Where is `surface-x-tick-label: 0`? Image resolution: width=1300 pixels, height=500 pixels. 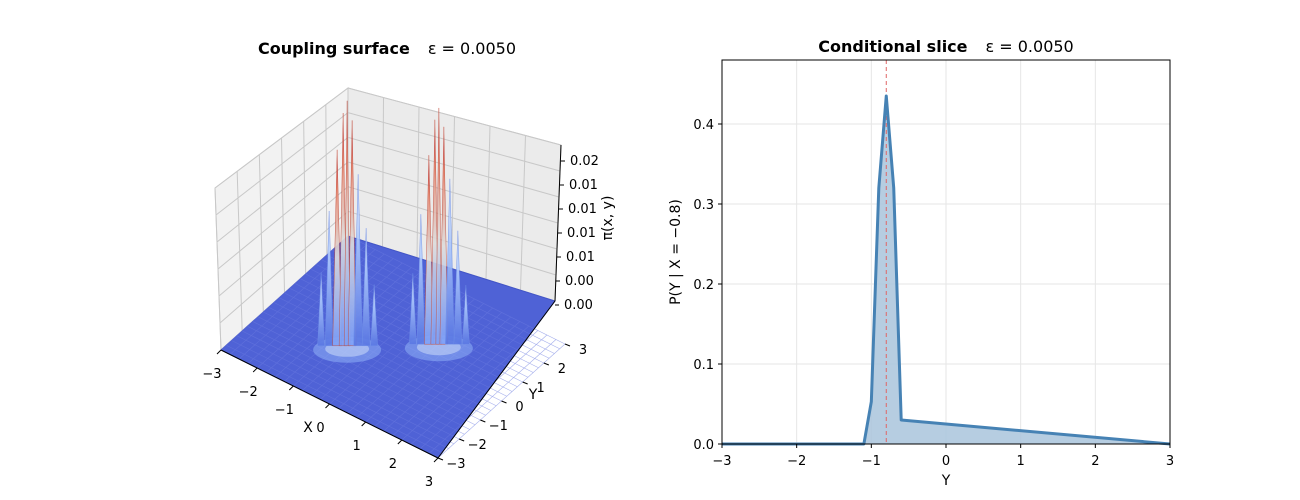
surface-x-tick-label: 0 is located at coordinates (320, 428).